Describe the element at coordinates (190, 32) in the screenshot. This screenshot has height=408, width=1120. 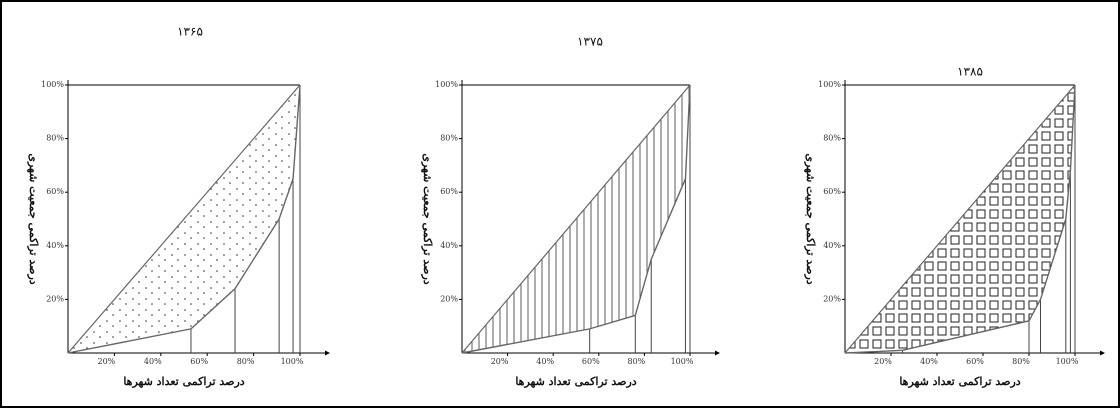
I see `chart-title: ۱۳۶۵` at that location.